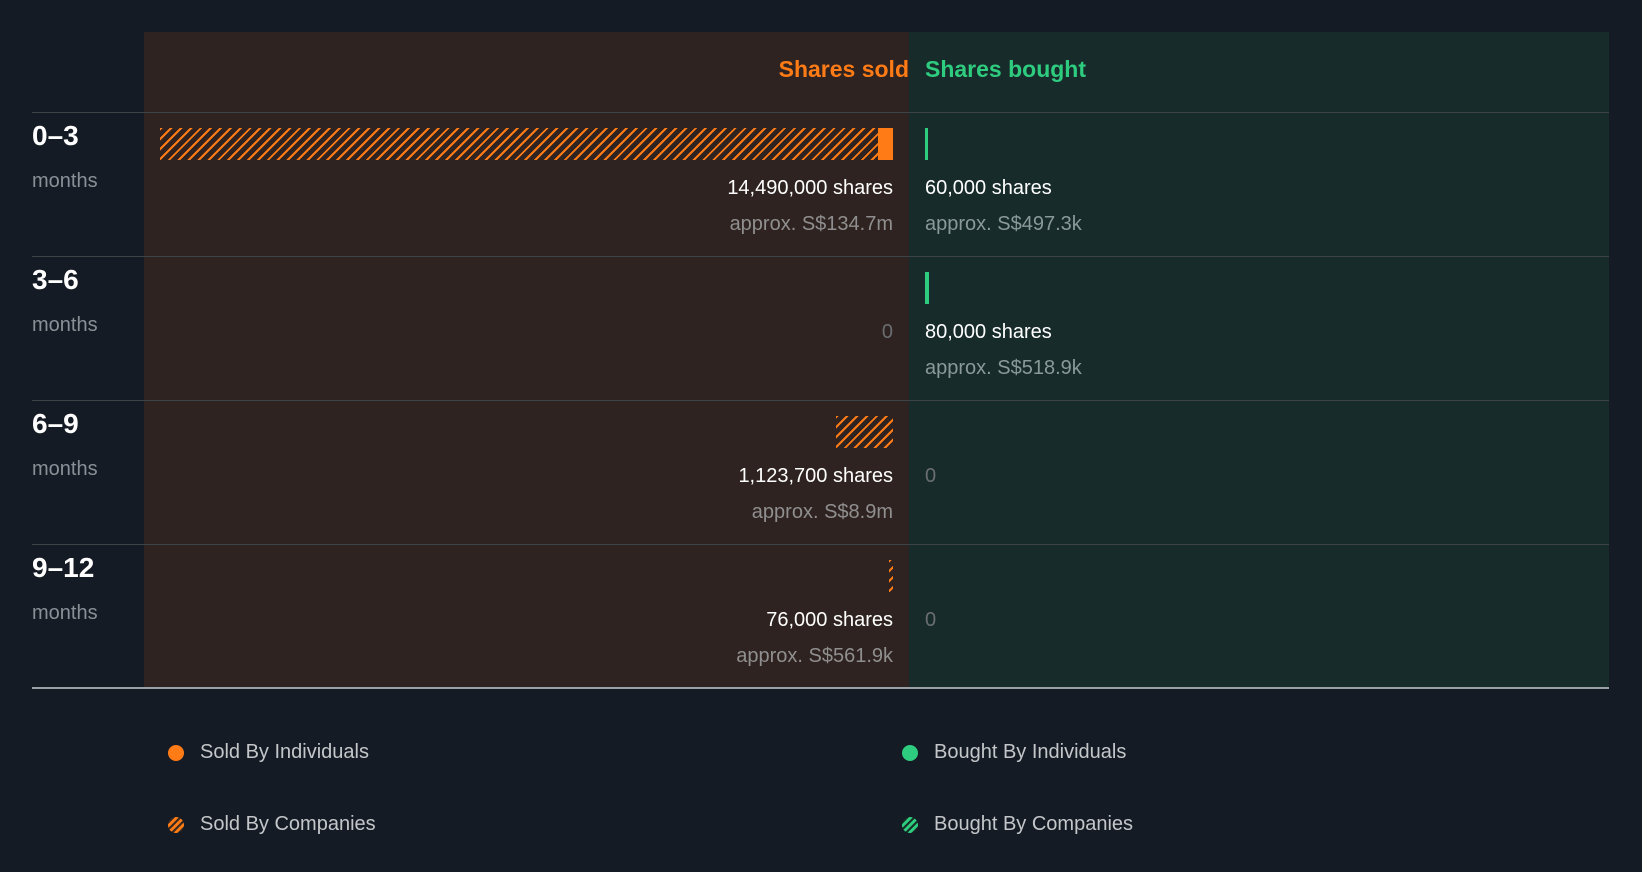  I want to click on legend-bought-companies: Bought By Companies, so click(1017, 824).